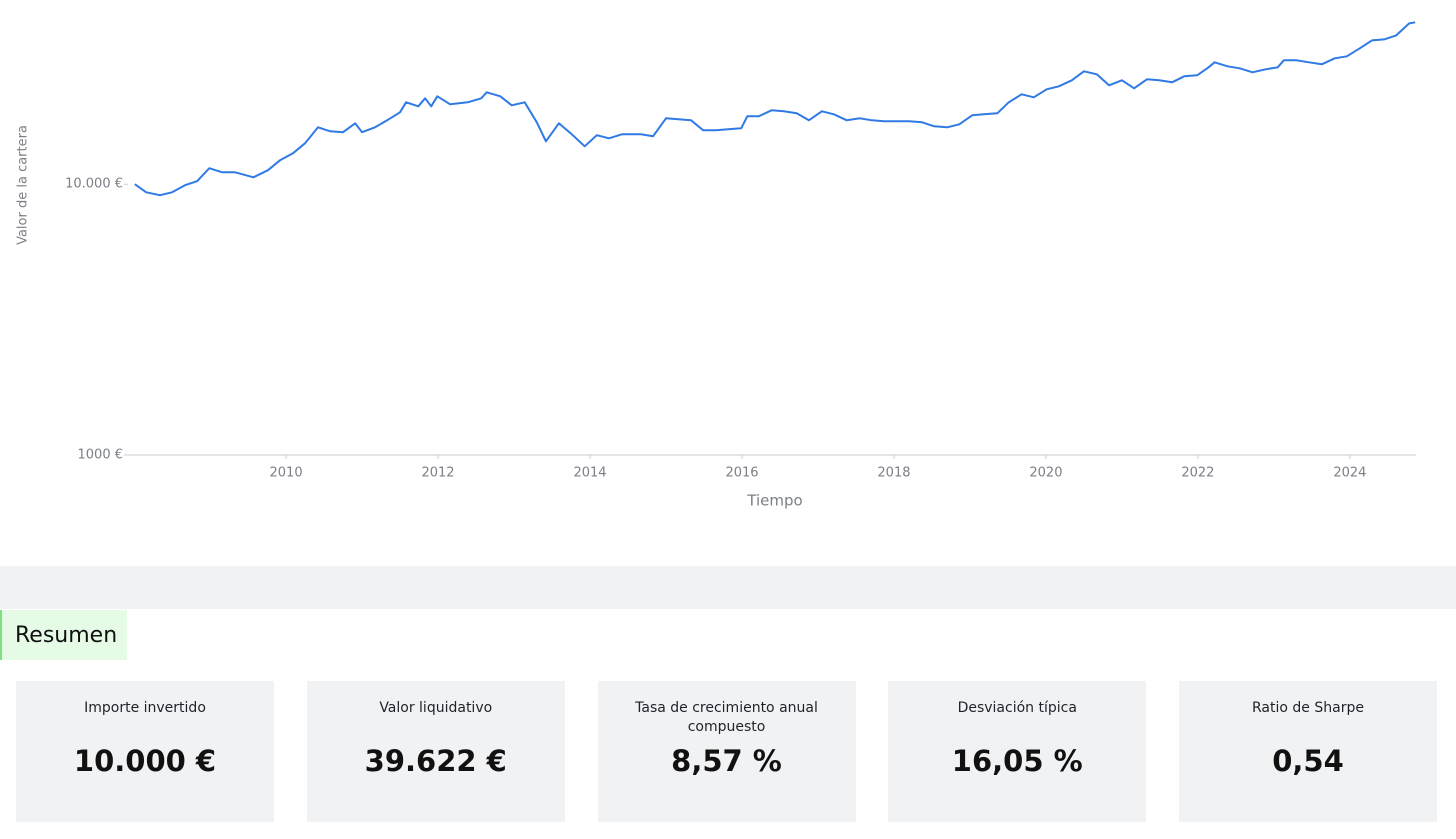 The width and height of the screenshot is (1456, 839). What do you see at coordinates (1045, 473) in the screenshot?
I see `x-tick-label: 2020` at bounding box center [1045, 473].